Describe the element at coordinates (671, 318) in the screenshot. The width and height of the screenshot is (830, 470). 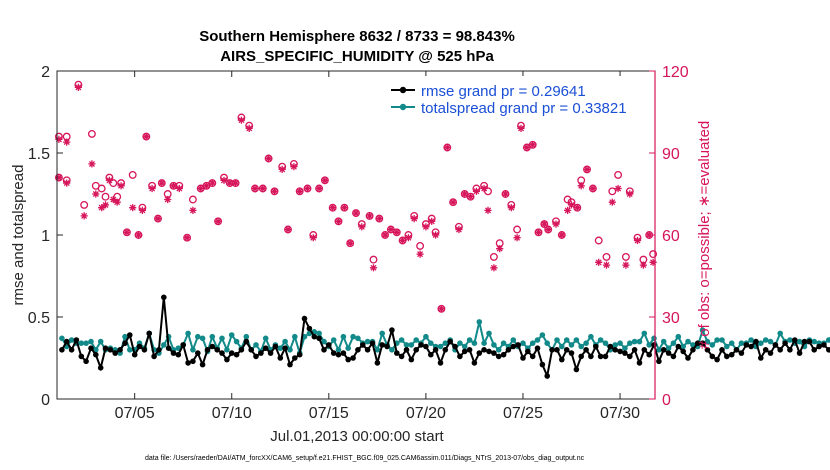
I see `y-right-tick-label: 30` at that location.